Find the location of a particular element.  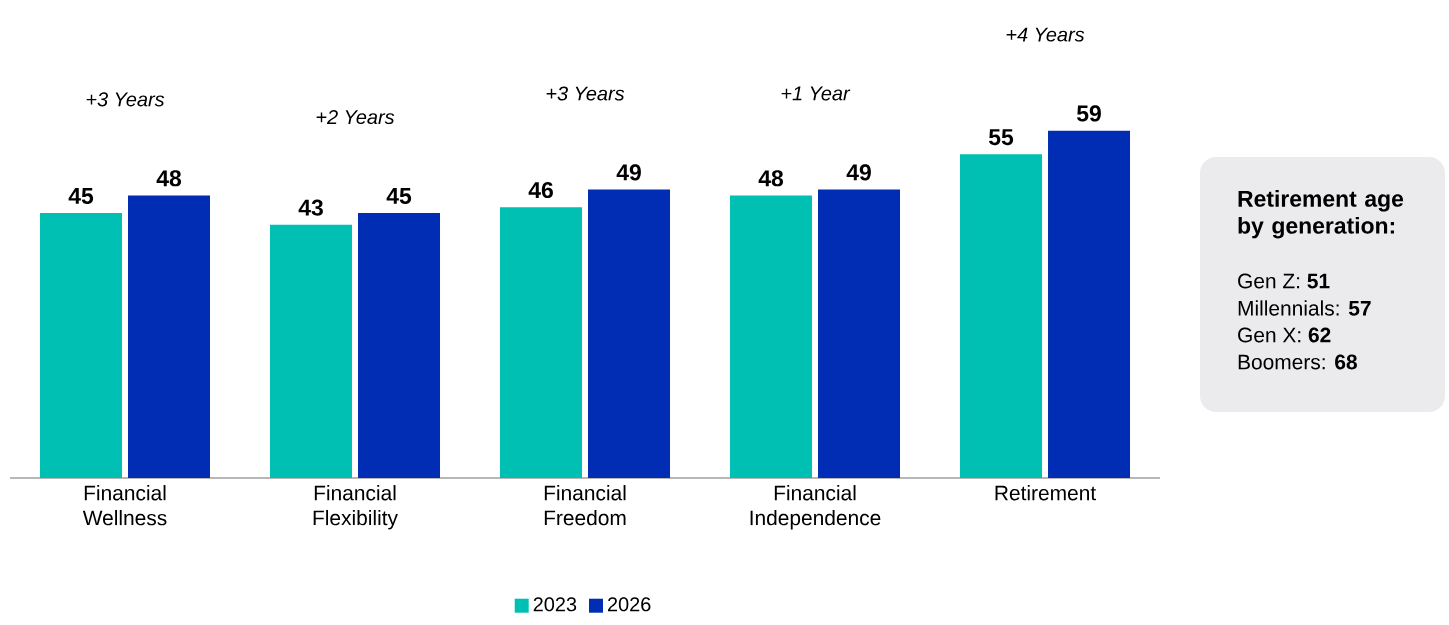

data-label: 43 is located at coordinates (310, 207).